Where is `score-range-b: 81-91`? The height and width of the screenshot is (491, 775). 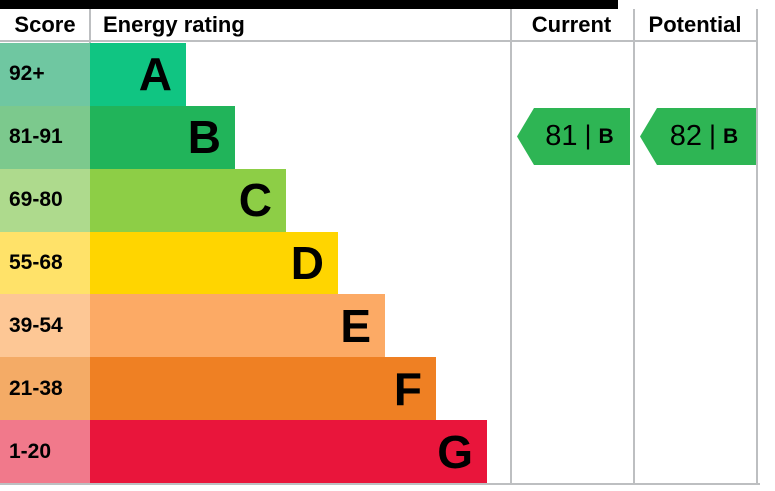 score-range-b: 81-91 is located at coordinates (45, 137).